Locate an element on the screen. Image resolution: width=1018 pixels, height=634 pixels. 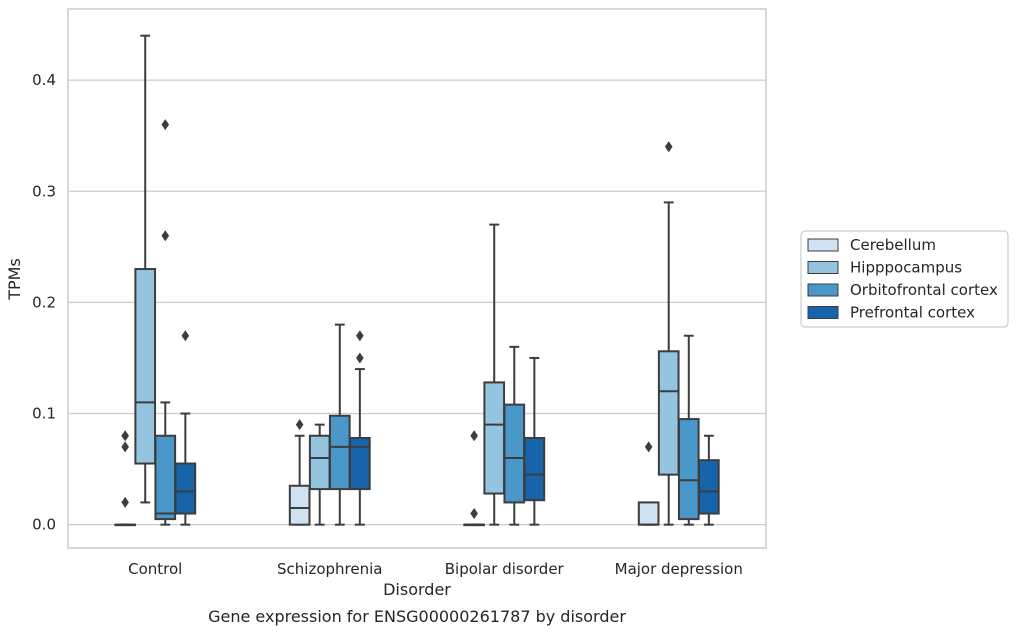
y-tick-labels: 0.0 0.1 0.2 0.3 0.4 is located at coordinates (44, 302).